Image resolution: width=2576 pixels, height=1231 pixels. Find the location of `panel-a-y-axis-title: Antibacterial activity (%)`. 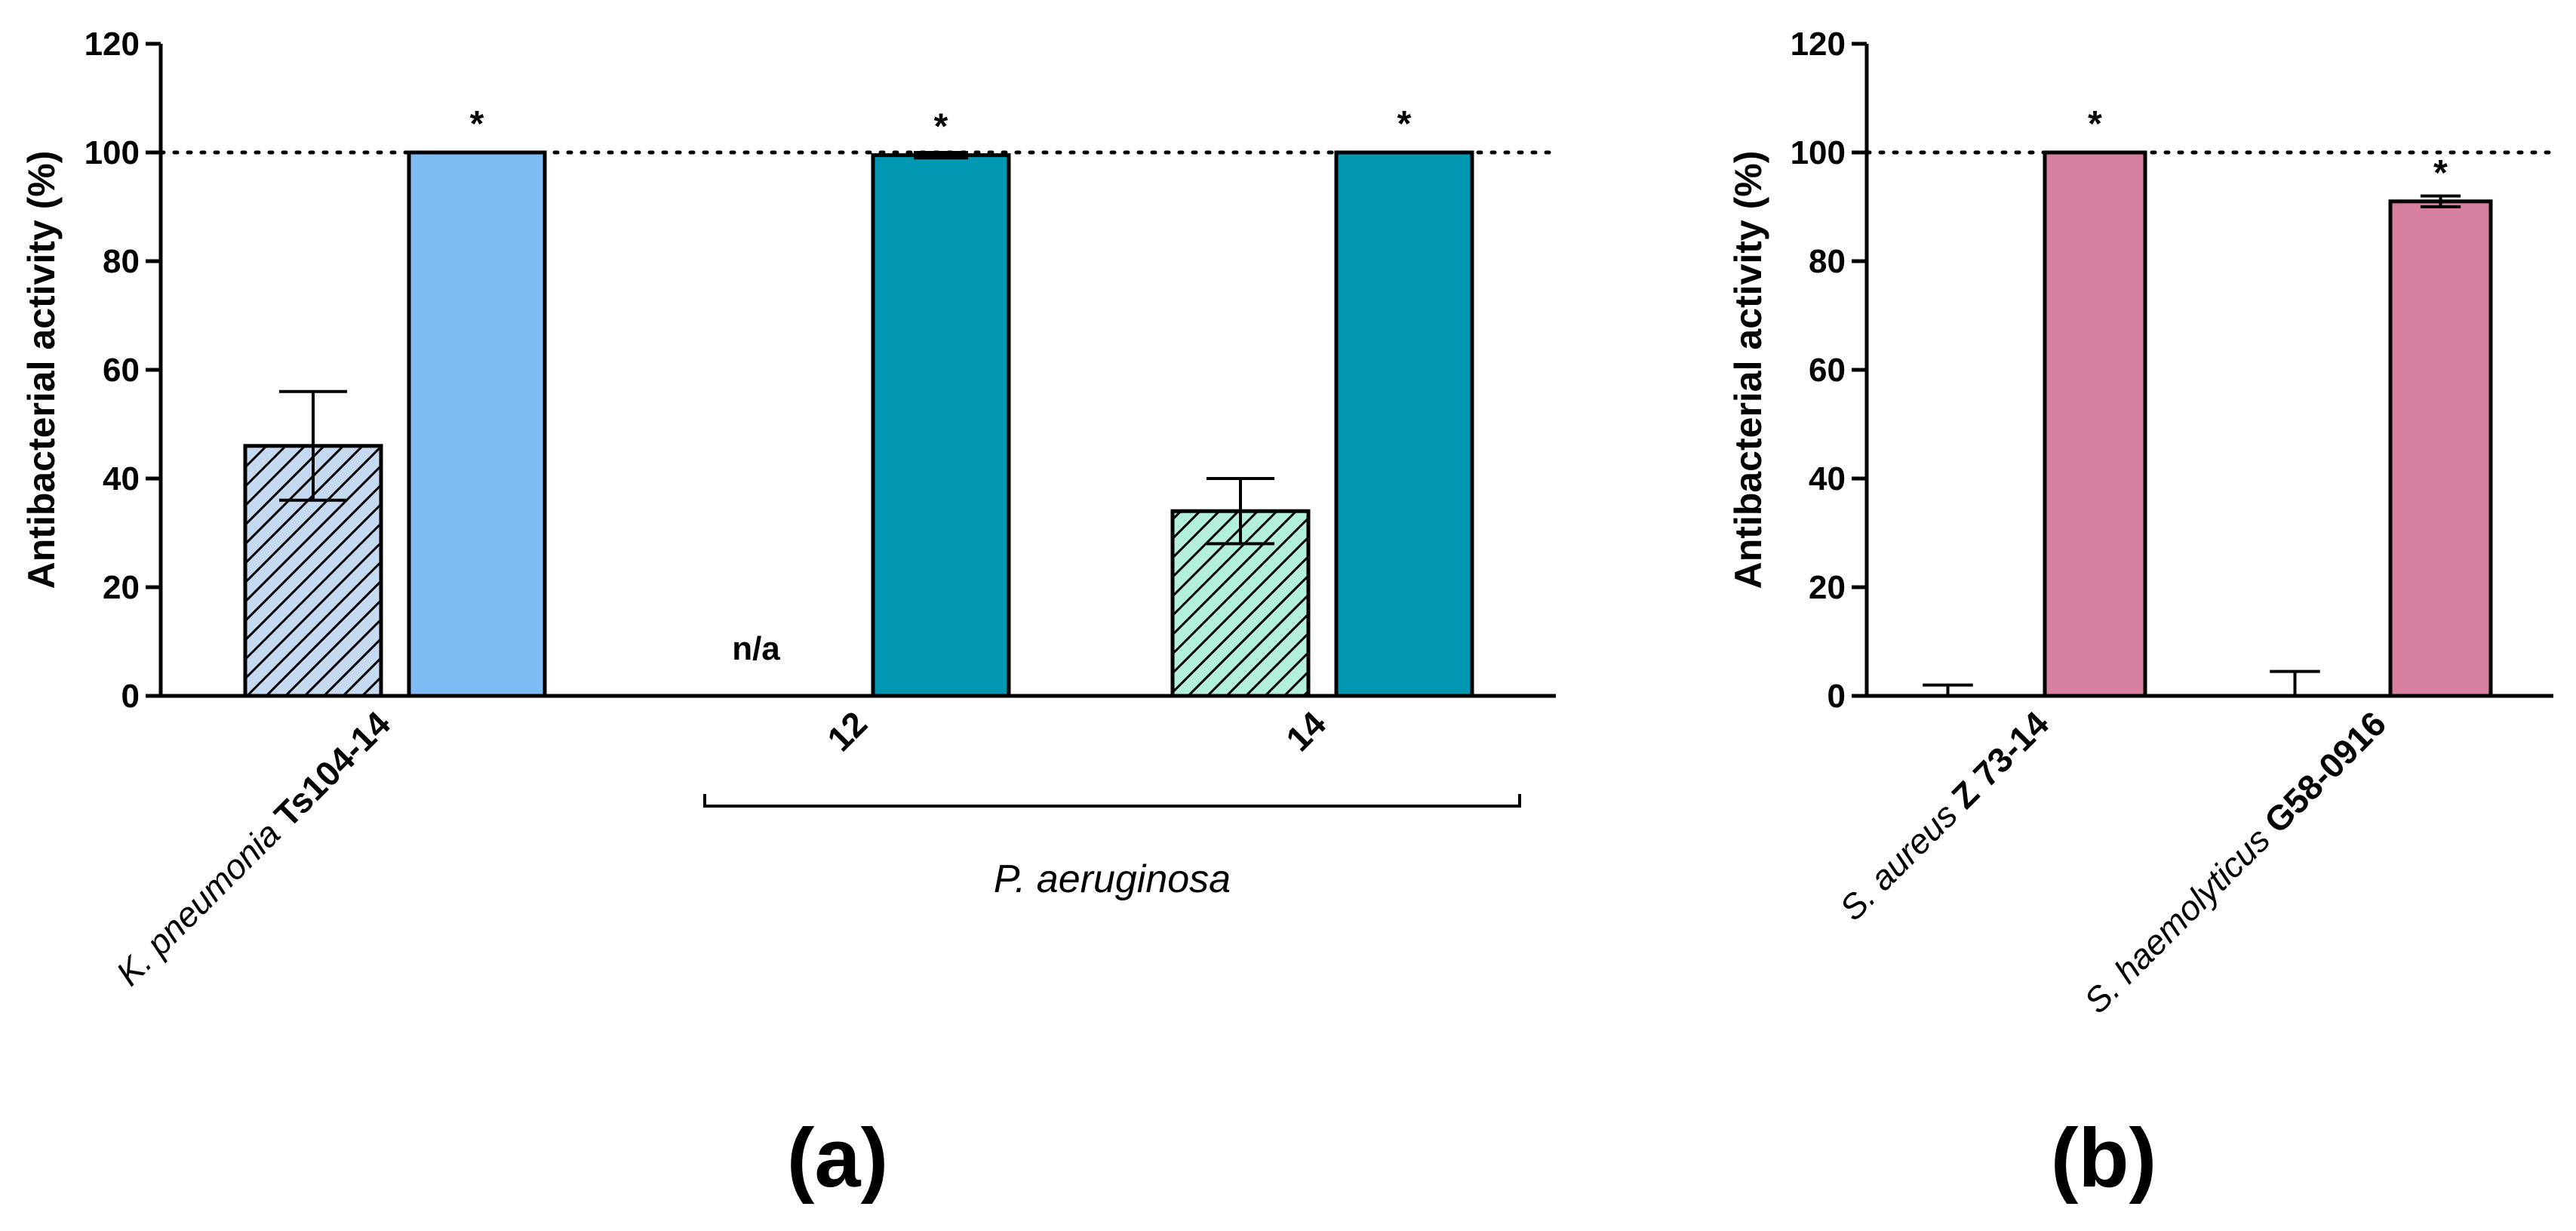

panel-a-y-axis-title: Antibacterial activity (%) is located at coordinates (41, 370).